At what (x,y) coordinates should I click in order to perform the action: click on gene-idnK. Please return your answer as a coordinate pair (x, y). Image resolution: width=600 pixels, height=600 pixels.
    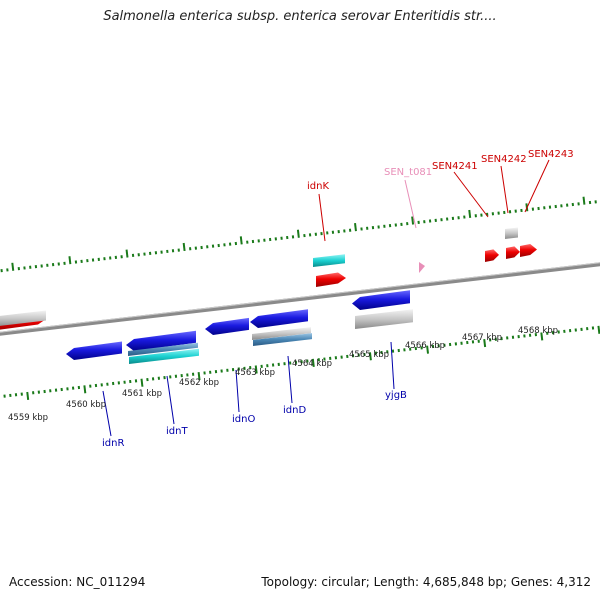
    Looking at the image, I should click on (331, 279).